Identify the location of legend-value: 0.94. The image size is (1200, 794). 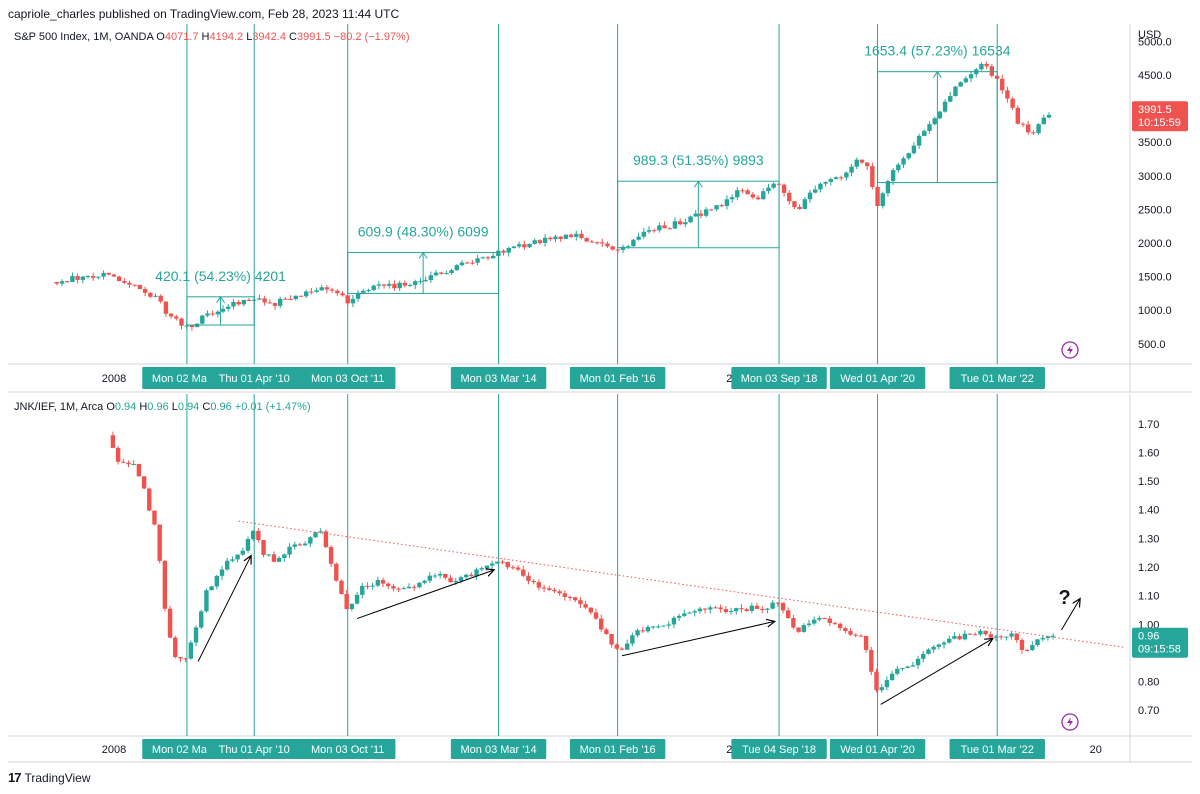
(127, 407).